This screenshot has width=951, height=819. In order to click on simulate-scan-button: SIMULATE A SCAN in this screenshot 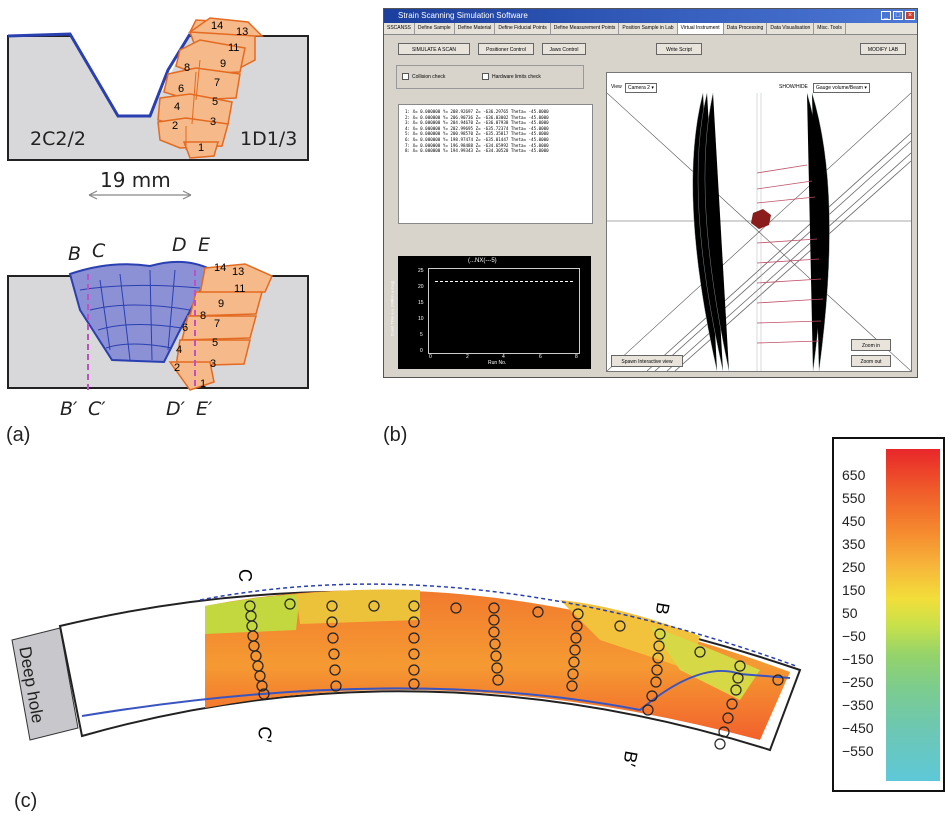, I will do `click(434, 49)`.